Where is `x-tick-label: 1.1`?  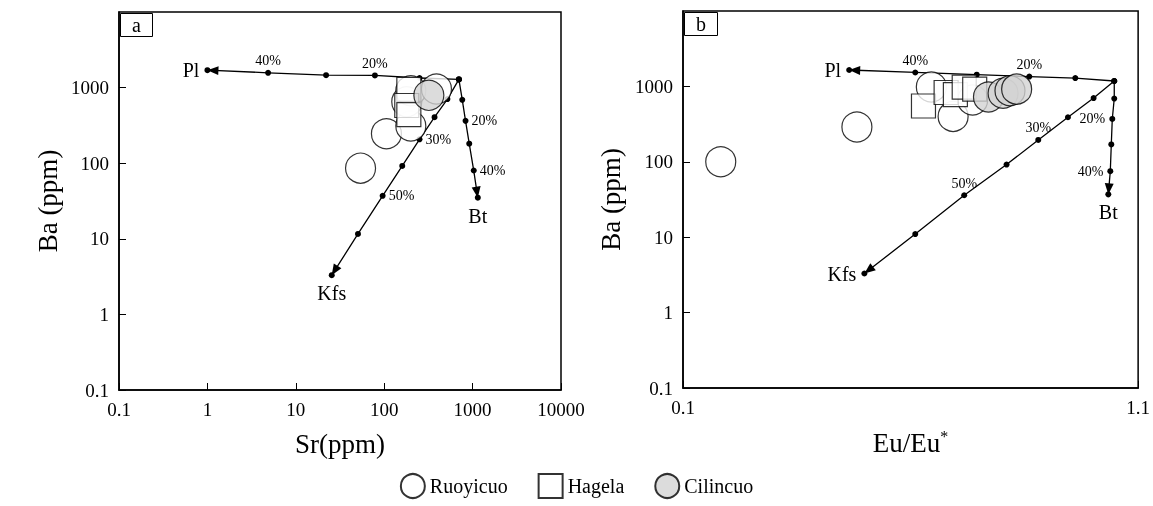 x-tick-label: 1.1 is located at coordinates (1138, 407).